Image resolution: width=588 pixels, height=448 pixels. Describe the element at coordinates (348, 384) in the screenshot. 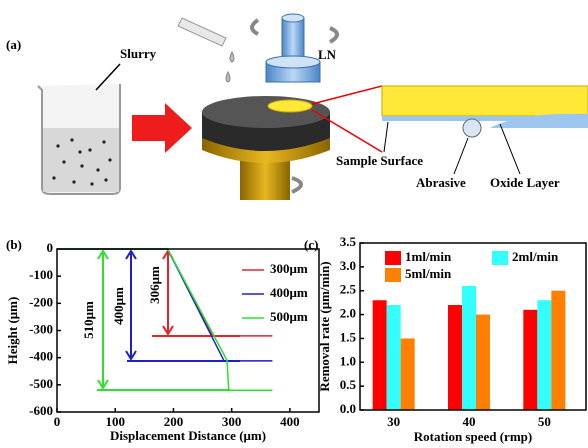

I see `y-tick-label: 0.5` at that location.